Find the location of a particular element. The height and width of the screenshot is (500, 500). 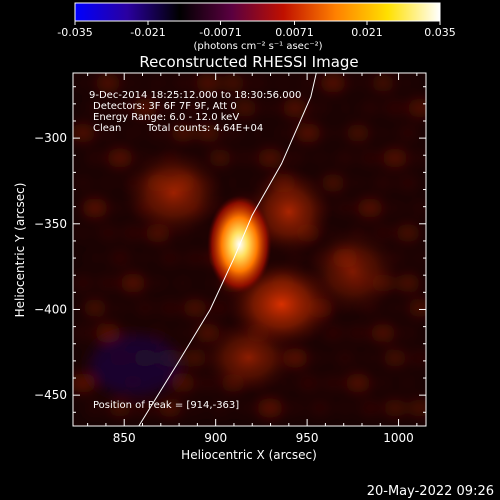

annotation-time-range: 9-Dec-2014 18:25:12.000 to 18:30:56.000 is located at coordinates (195, 95).